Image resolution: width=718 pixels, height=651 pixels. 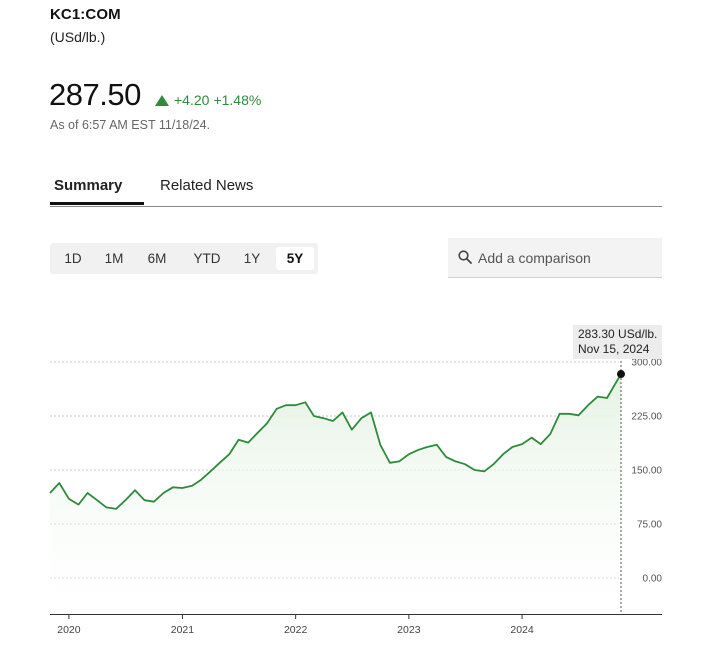 I want to click on y-tick-label: 75.00, so click(x=649, y=525).